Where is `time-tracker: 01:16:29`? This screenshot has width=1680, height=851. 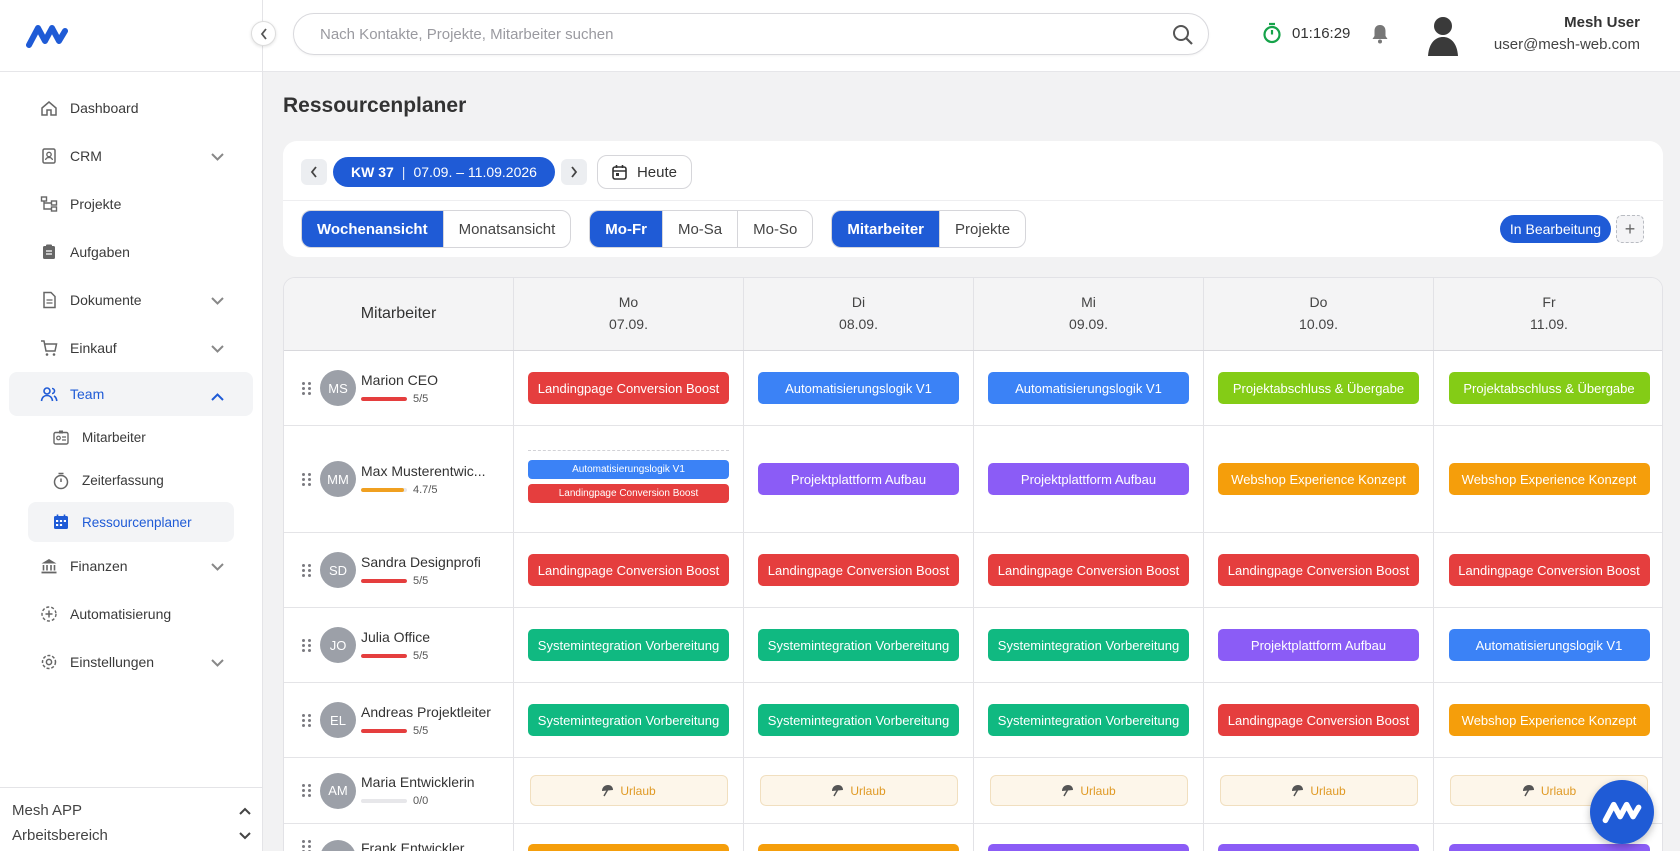 time-tracker: 01:16:29 is located at coordinates (1306, 33).